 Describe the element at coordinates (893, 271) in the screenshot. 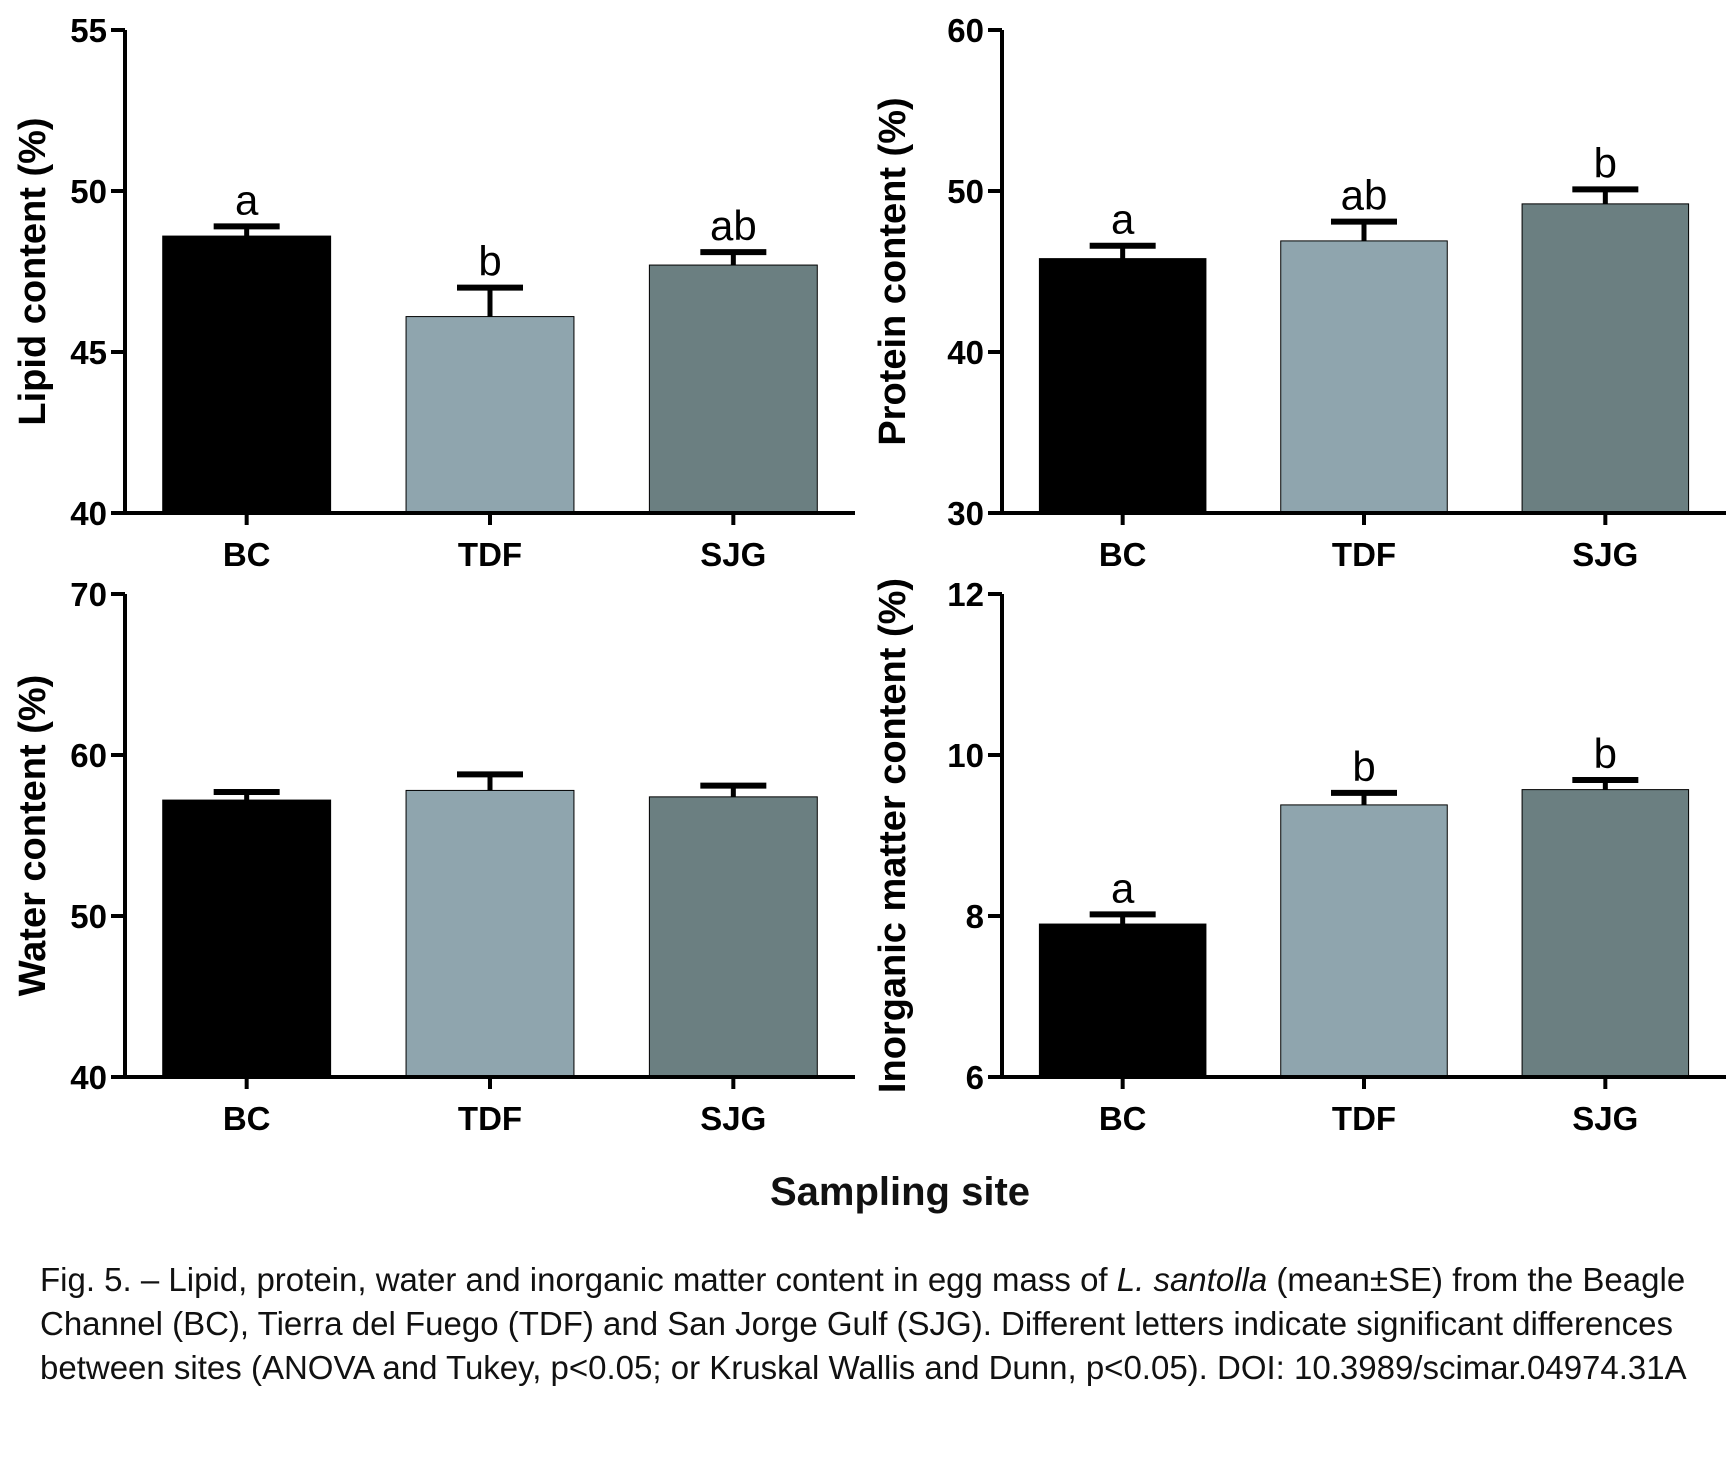

I see `y-axis-title: Protein content (%)` at that location.